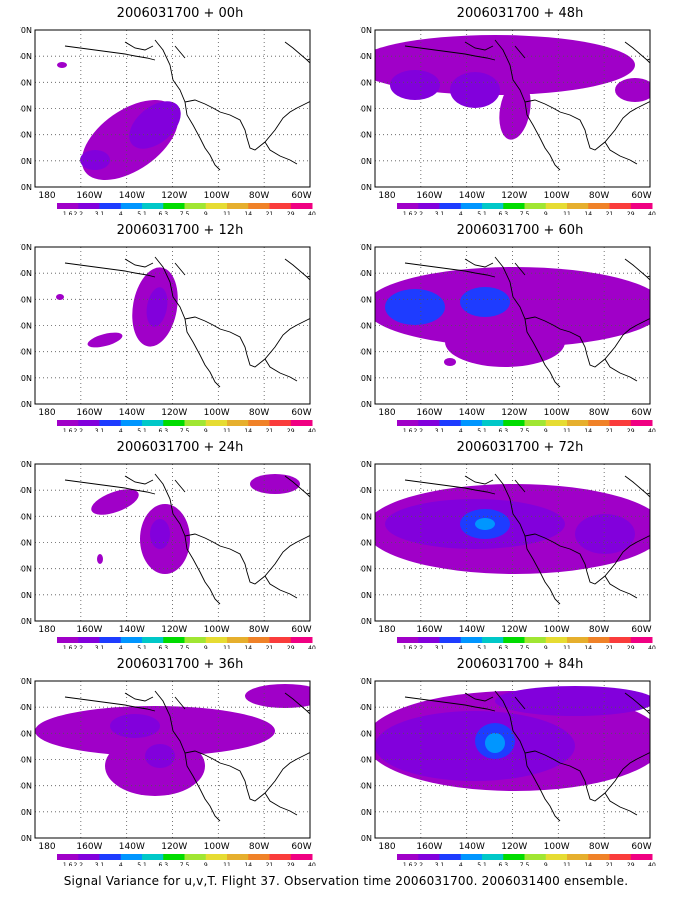 This screenshot has height=900, width=692. What do you see at coordinates (174, 413) in the screenshot?
I see `lon-tick-label: 120W` at bounding box center [174, 413].